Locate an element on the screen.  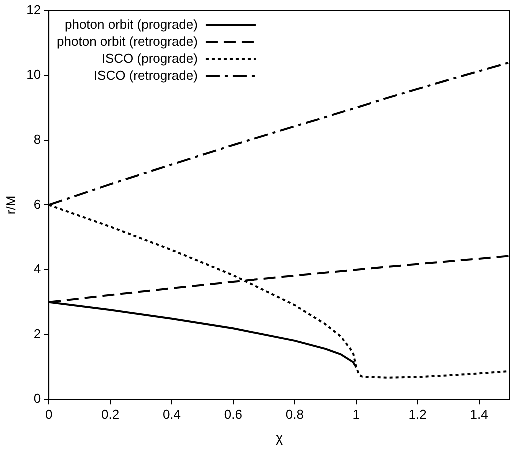
legend-label: photon orbit (retrograde) is located at coordinates (127, 41).